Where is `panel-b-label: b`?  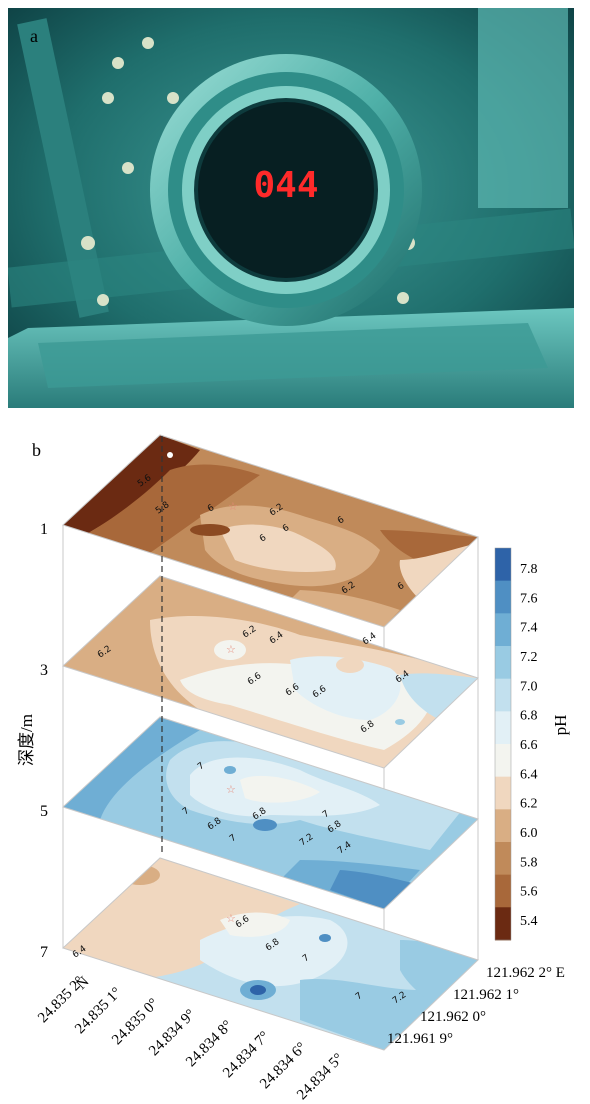
panel-b-label: b is located at coordinates (36, 450).